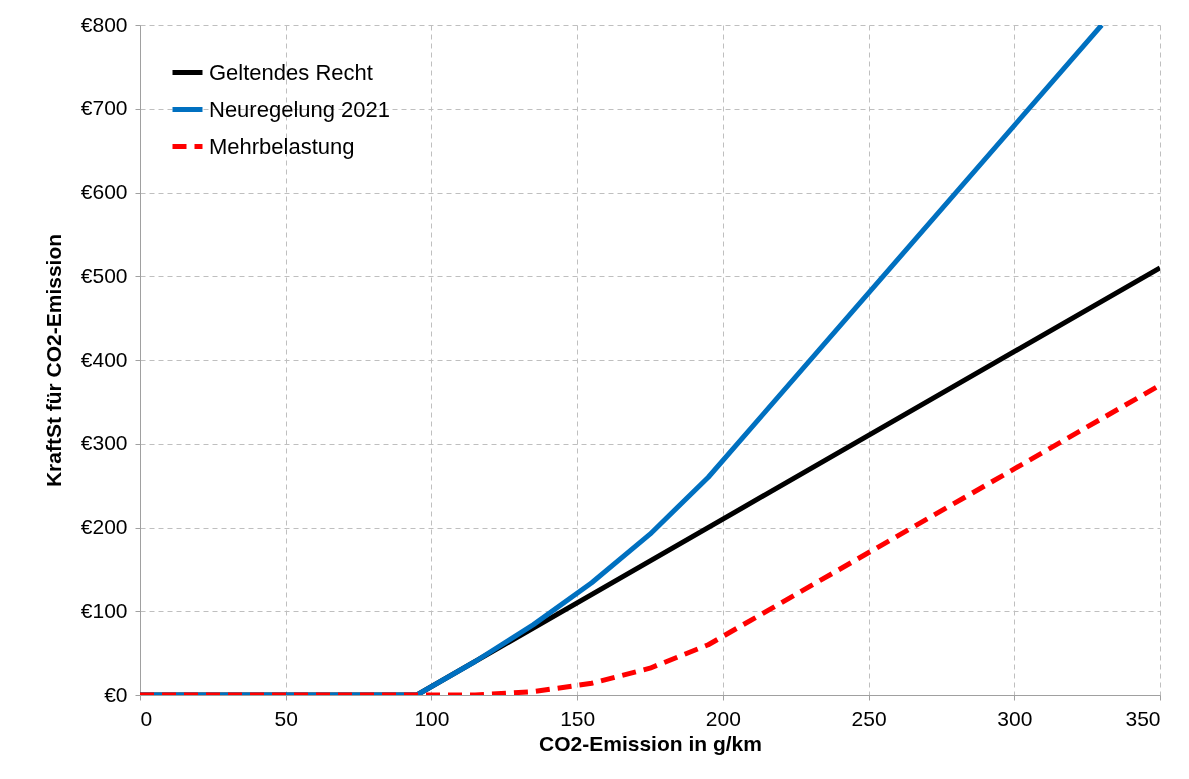  Describe the element at coordinates (291, 72) in the screenshot. I see `legend-label: Geltendes Recht` at that location.